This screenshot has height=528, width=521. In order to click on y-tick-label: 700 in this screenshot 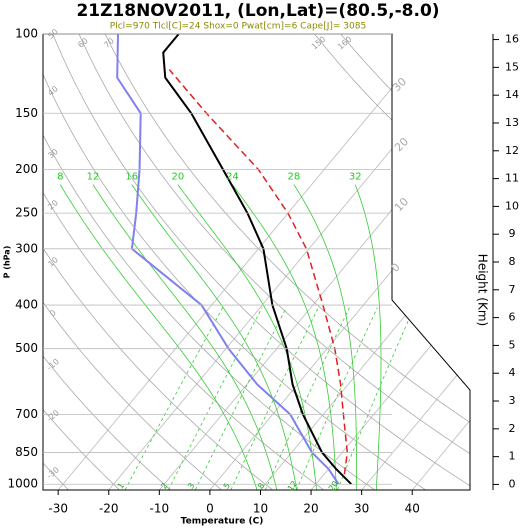, I will do `click(26, 414)`.